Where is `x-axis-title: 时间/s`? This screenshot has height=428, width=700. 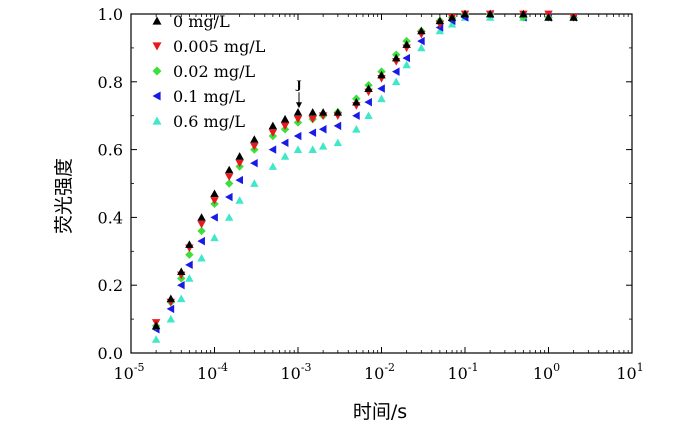
x-axis-title: 时间/s is located at coordinates (380, 412).